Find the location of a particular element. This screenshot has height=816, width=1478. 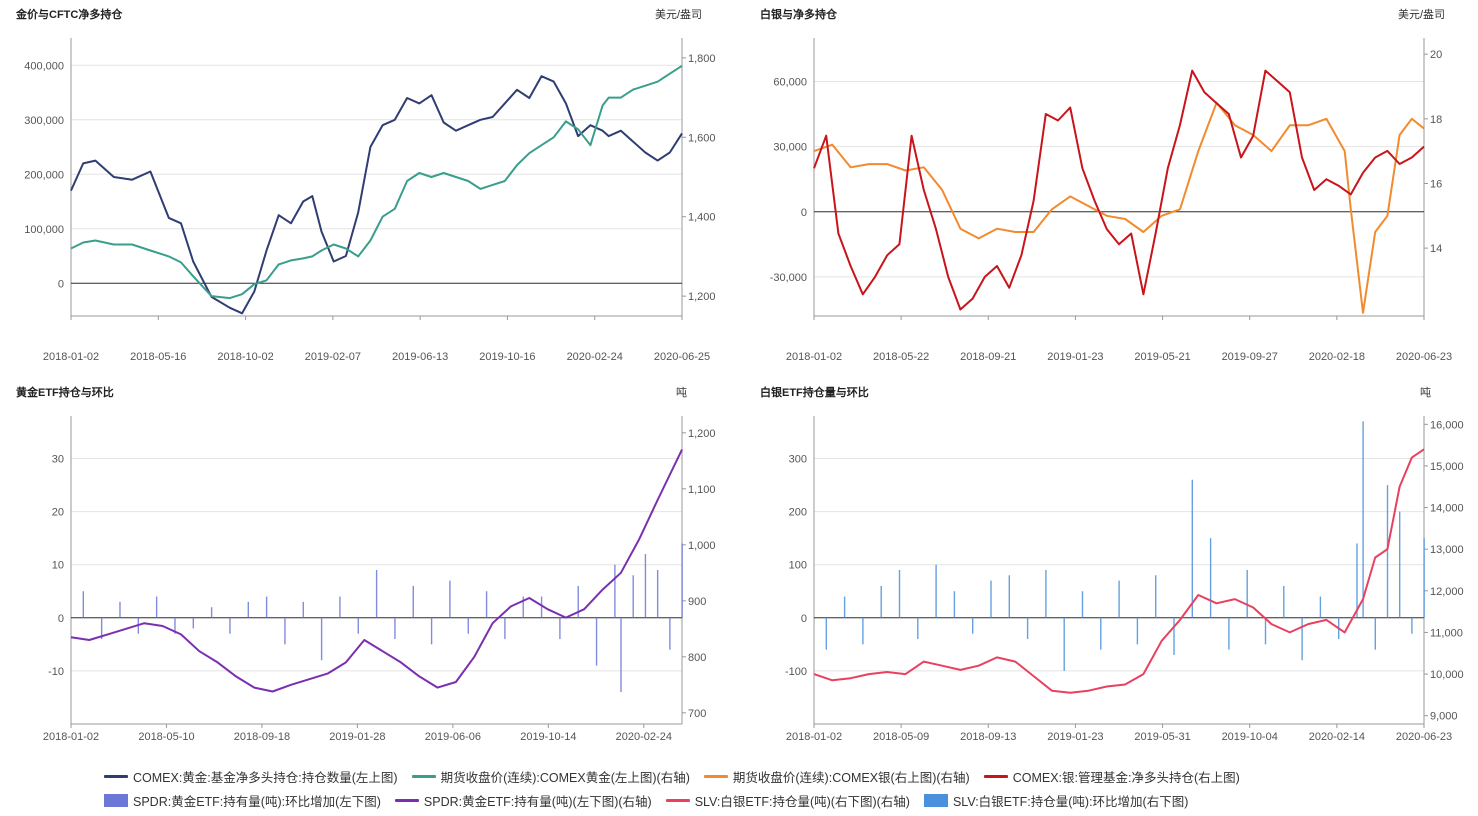

legend-label: SPDR:黄金ETF:持有量(吨)(左下图)(右轴) is located at coordinates (537, 801).